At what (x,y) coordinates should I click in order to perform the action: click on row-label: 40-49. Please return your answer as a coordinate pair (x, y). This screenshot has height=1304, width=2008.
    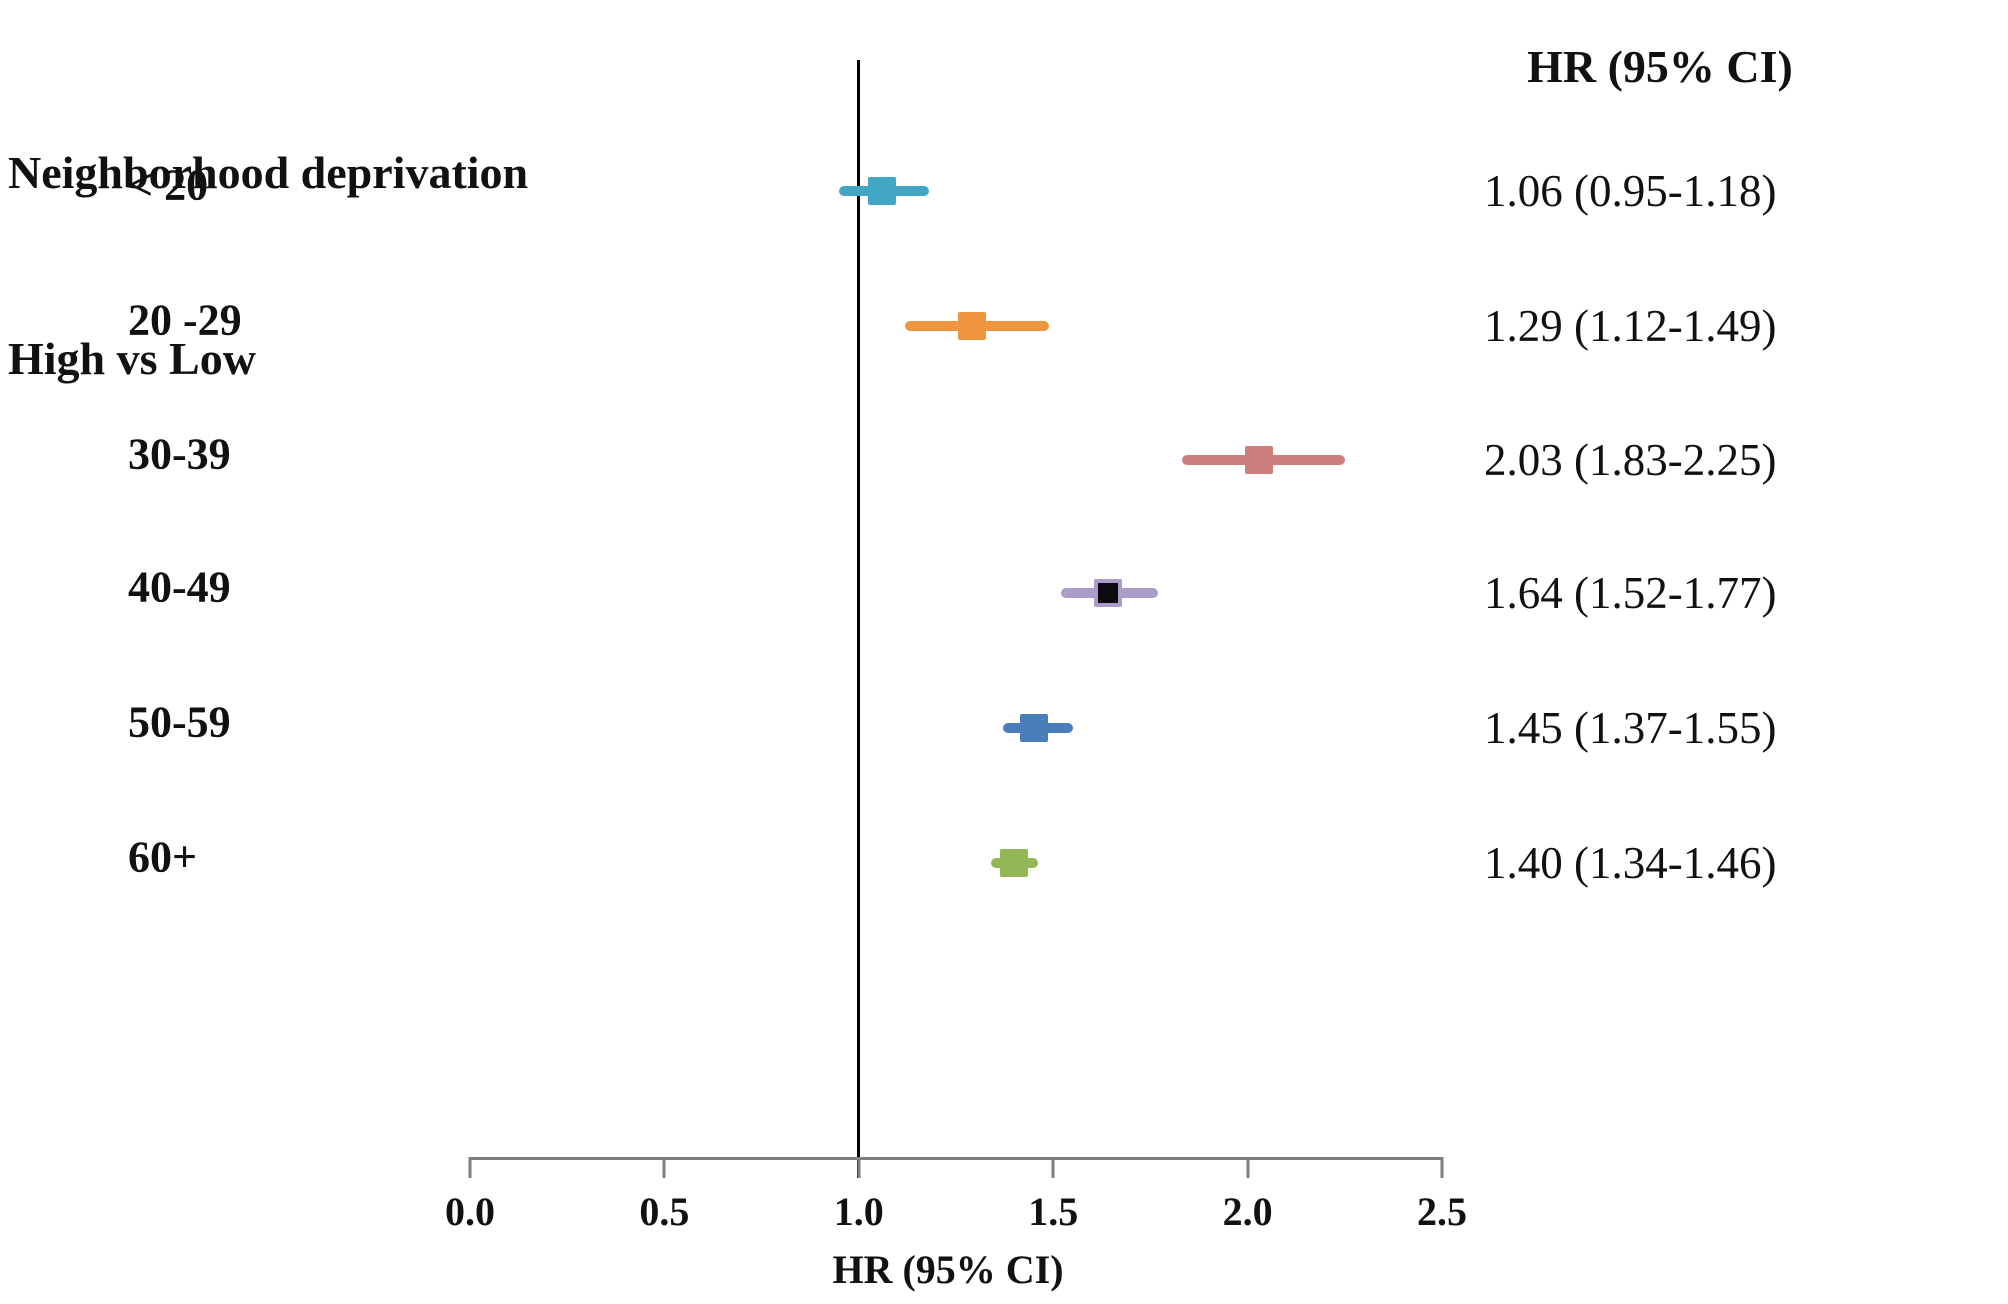
    Looking at the image, I should click on (179, 587).